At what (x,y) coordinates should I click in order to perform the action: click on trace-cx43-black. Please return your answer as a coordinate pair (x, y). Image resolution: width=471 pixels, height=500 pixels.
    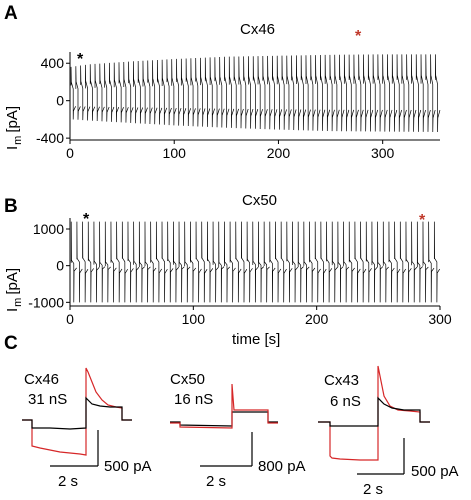
    Looking at the image, I should click on (374, 411).